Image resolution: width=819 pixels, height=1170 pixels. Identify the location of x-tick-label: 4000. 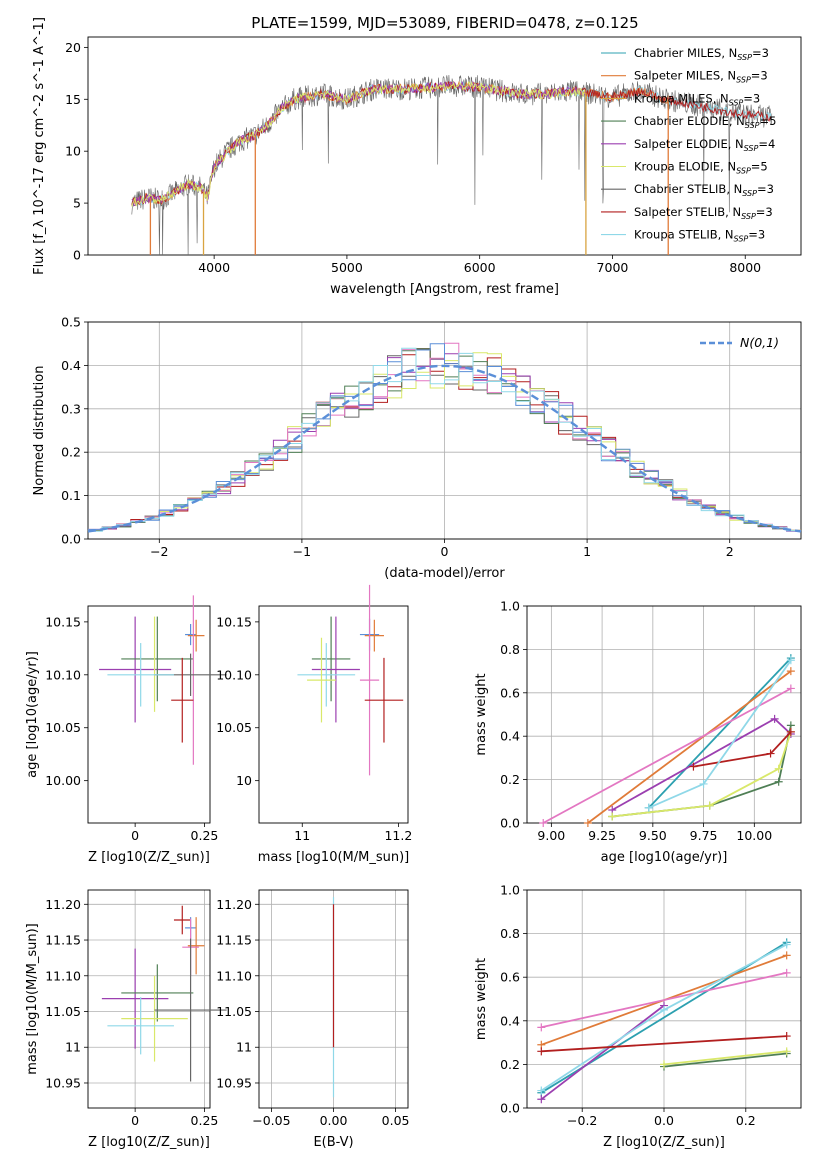
(214, 267).